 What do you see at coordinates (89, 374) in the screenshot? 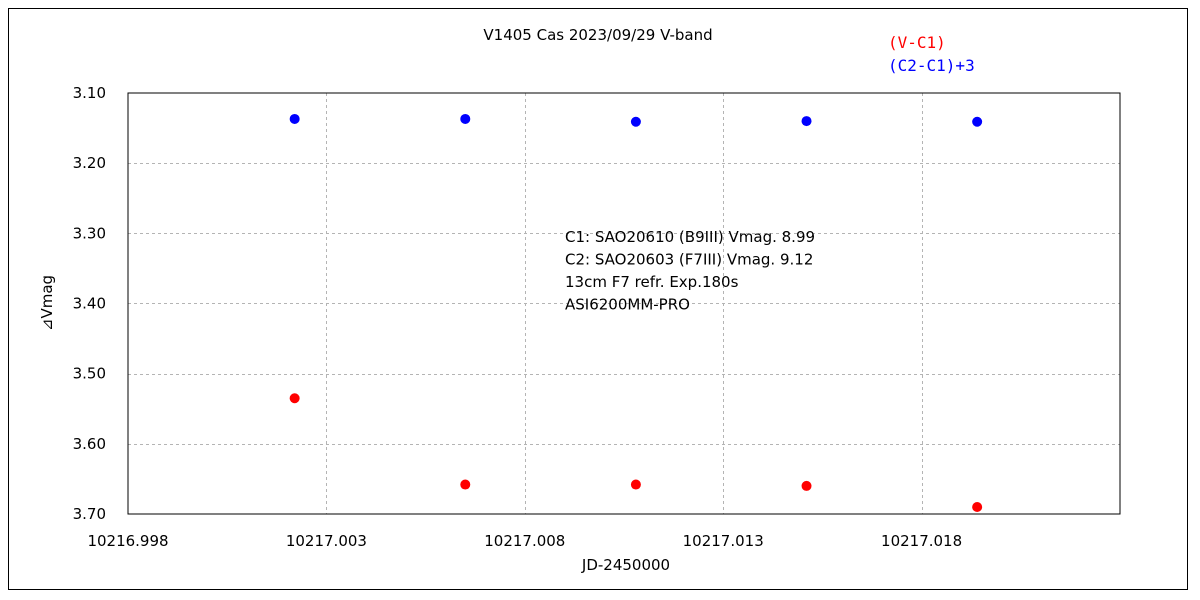
I see `y-tick-label: 3.50` at bounding box center [89, 374].